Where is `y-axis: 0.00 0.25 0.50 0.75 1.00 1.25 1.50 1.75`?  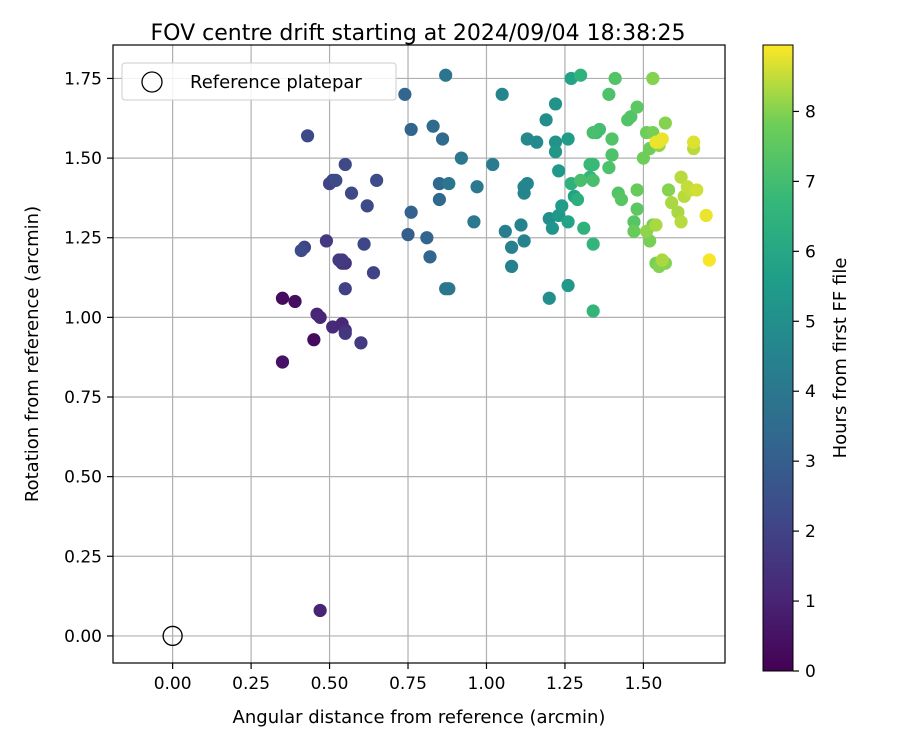 y-axis: 0.00 0.25 0.50 0.75 1.00 1.25 1.50 1.75 is located at coordinates (88, 358).